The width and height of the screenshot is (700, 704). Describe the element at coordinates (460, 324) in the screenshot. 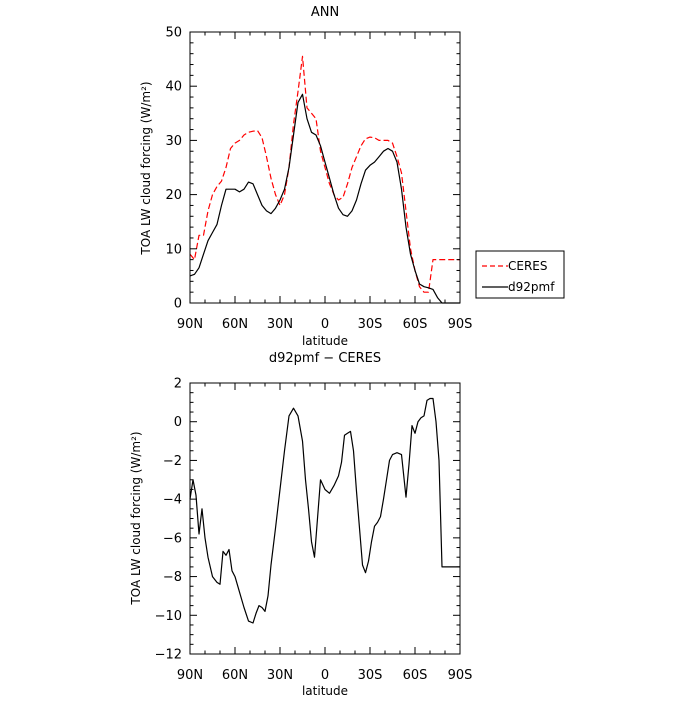

I see `panel-ann-x-tick-label: 90S` at that location.